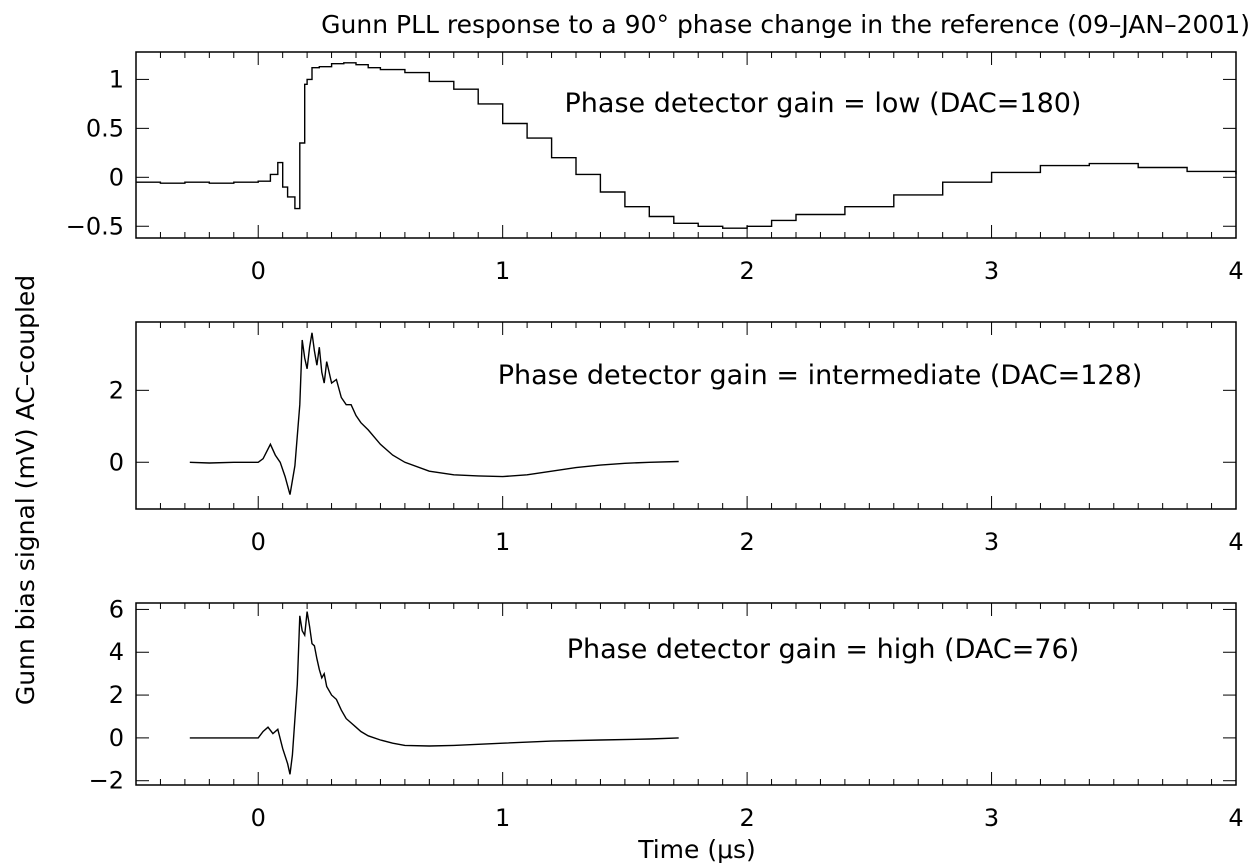 The width and height of the screenshot is (1253, 865). What do you see at coordinates (95, 226) in the screenshot?
I see `y-tick-label: −0.5` at bounding box center [95, 226].